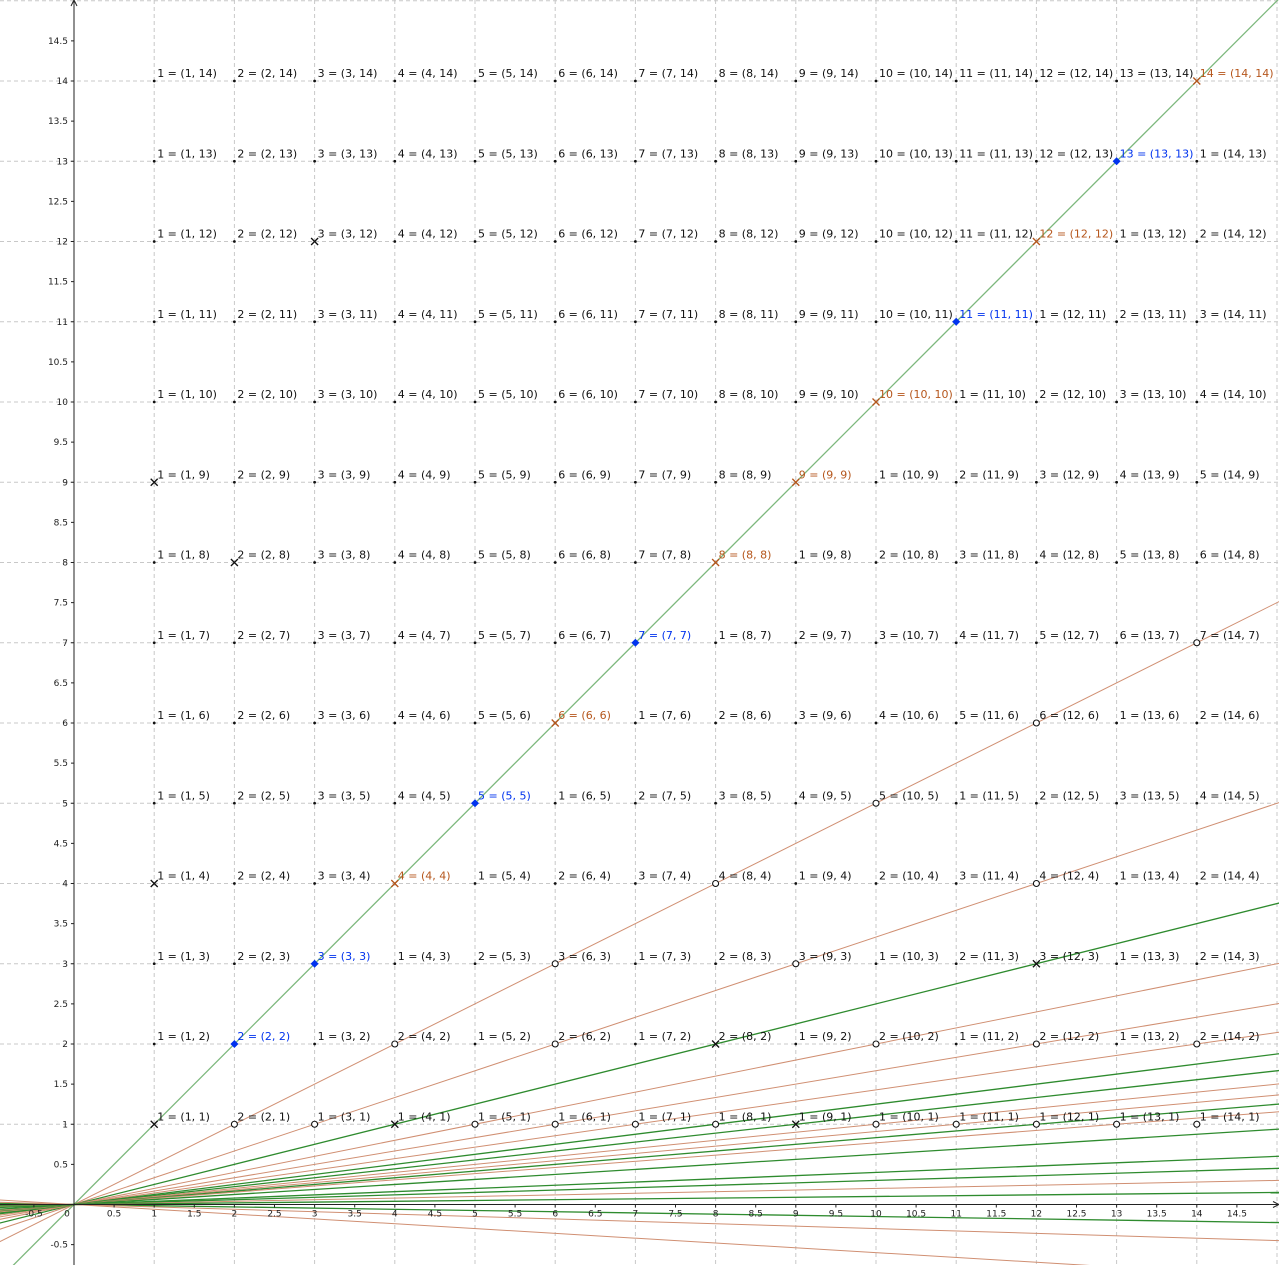 The width and height of the screenshot is (1279, 1265). What do you see at coordinates (666, 155) in the screenshot?
I see `point: 7 = (7, 13)` at bounding box center [666, 155].